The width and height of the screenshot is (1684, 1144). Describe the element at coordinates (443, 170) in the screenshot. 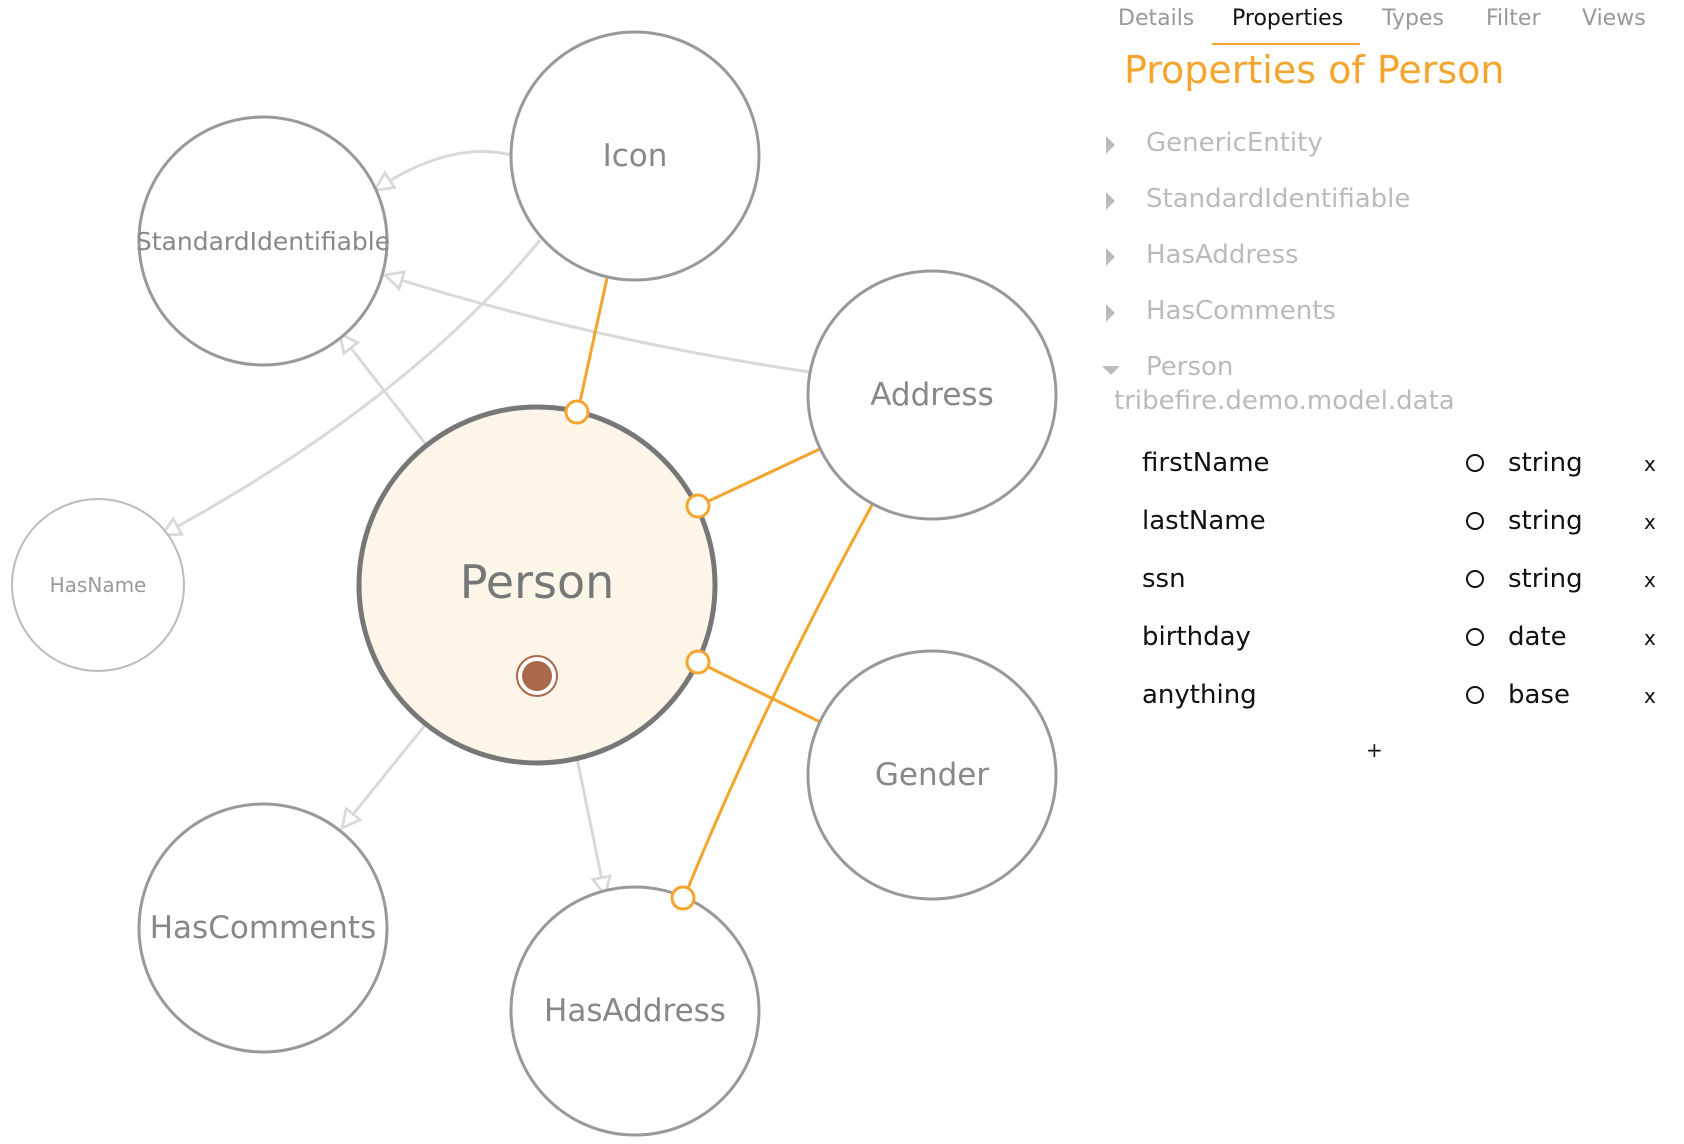

I see `edge-icon-standardidentifiable` at that location.